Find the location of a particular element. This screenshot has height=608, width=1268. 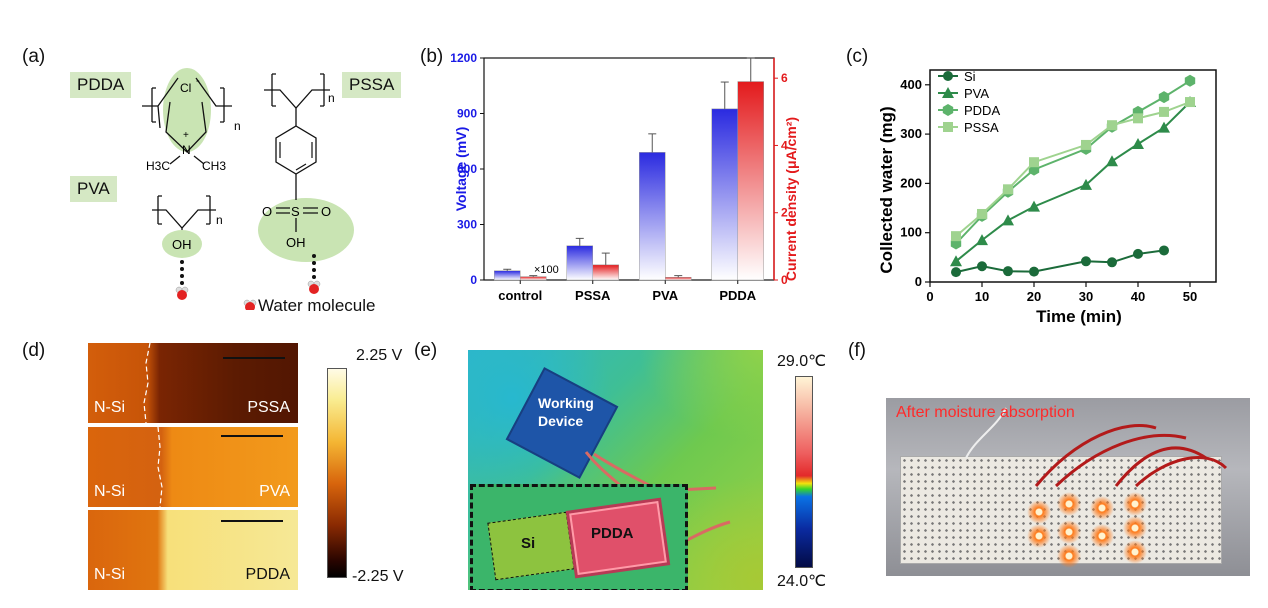

led-photo: After moisture absorption is located at coordinates (1068, 487).